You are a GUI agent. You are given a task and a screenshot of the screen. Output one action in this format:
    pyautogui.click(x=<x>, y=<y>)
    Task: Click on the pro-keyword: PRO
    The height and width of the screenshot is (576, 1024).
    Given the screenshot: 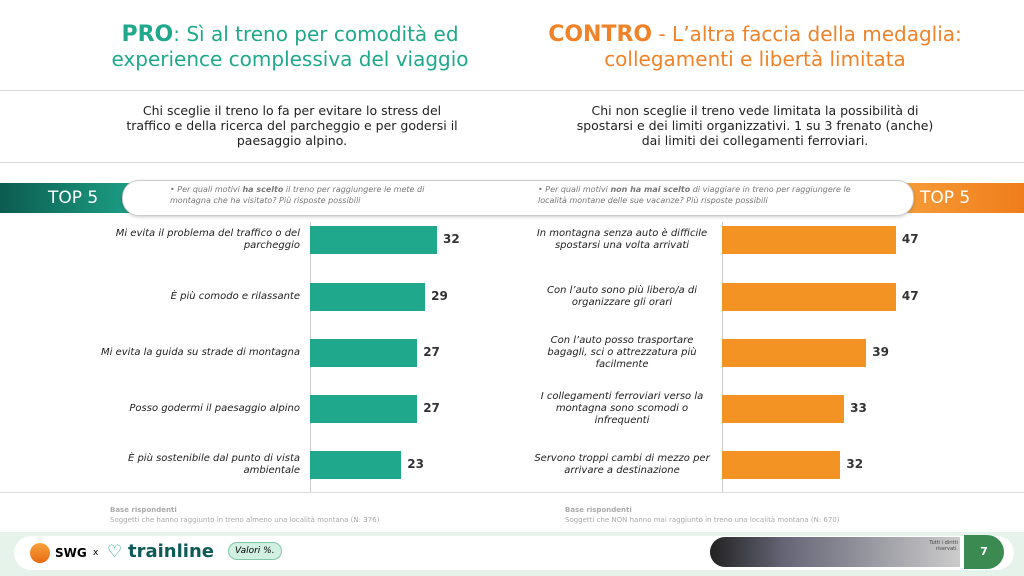 What is the action you would take?
    pyautogui.click(x=147, y=34)
    